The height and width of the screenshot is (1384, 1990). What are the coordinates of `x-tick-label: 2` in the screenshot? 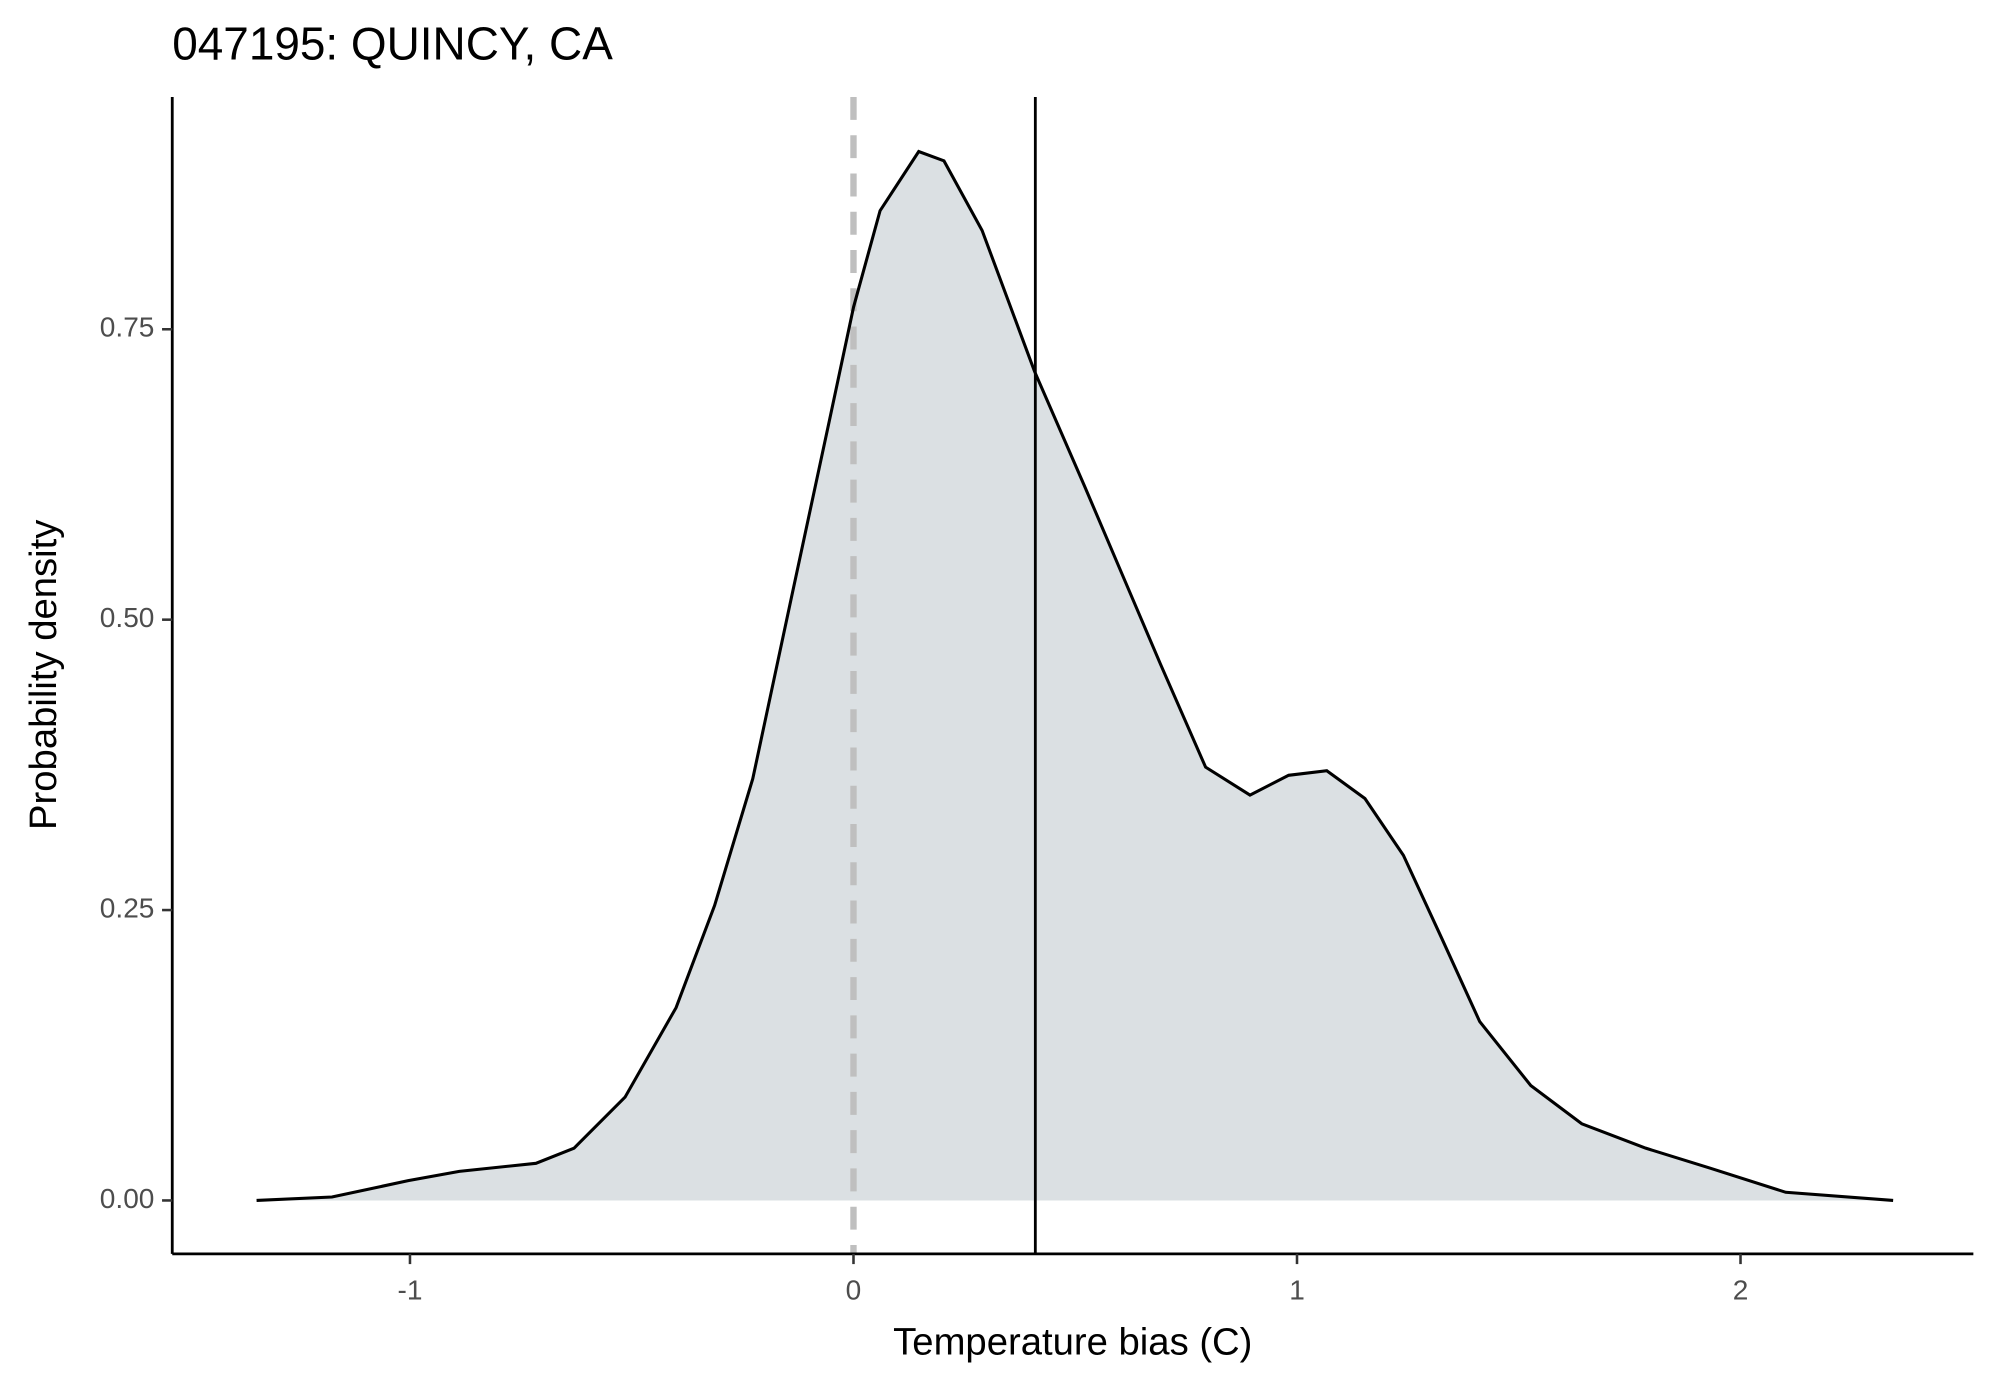 It's located at (1741, 1290).